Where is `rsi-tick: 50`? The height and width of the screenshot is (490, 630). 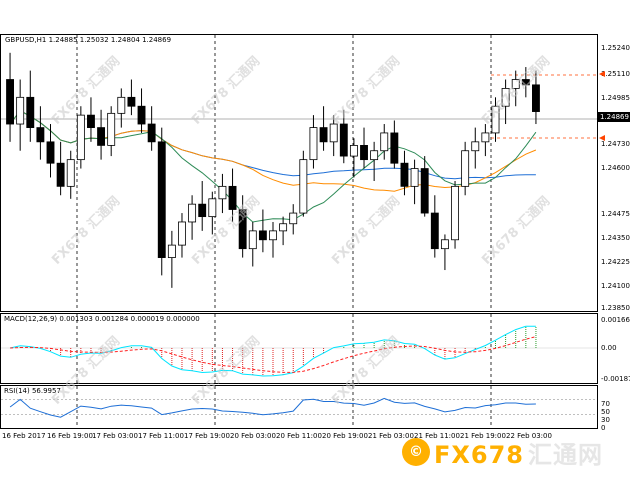 rsi-tick: 50 is located at coordinates (605, 412).